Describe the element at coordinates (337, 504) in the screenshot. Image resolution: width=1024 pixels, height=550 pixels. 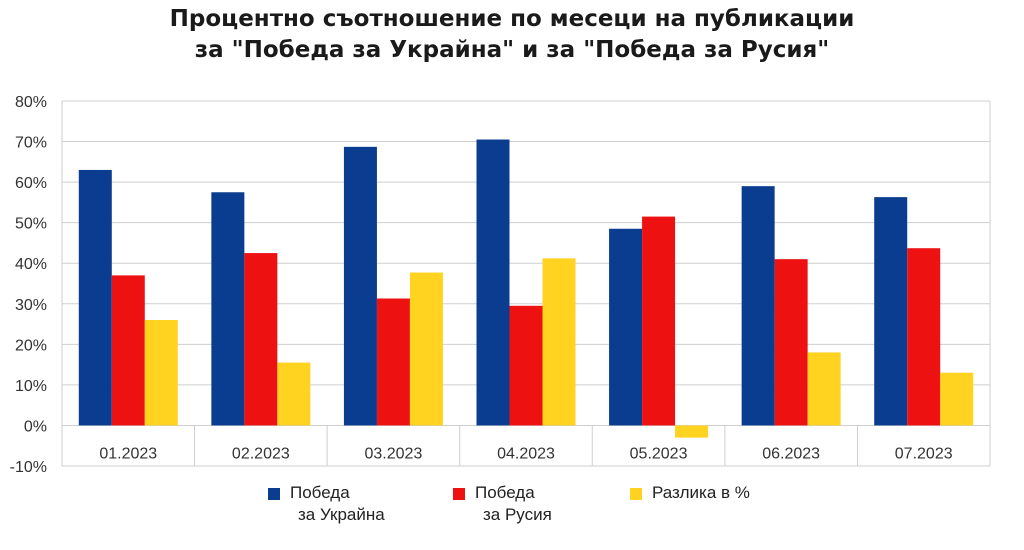
I see `legend-label: Победа за Украйна` at that location.